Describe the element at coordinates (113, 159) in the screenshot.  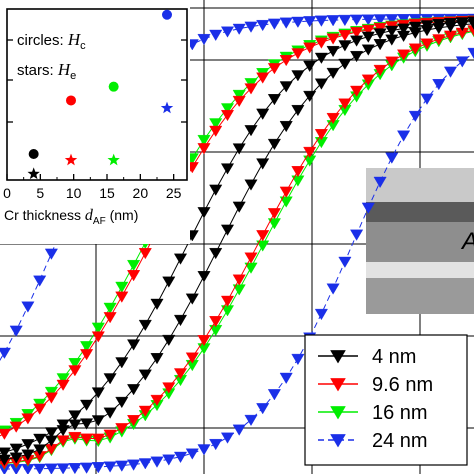
I see `inset-he-point` at that location.